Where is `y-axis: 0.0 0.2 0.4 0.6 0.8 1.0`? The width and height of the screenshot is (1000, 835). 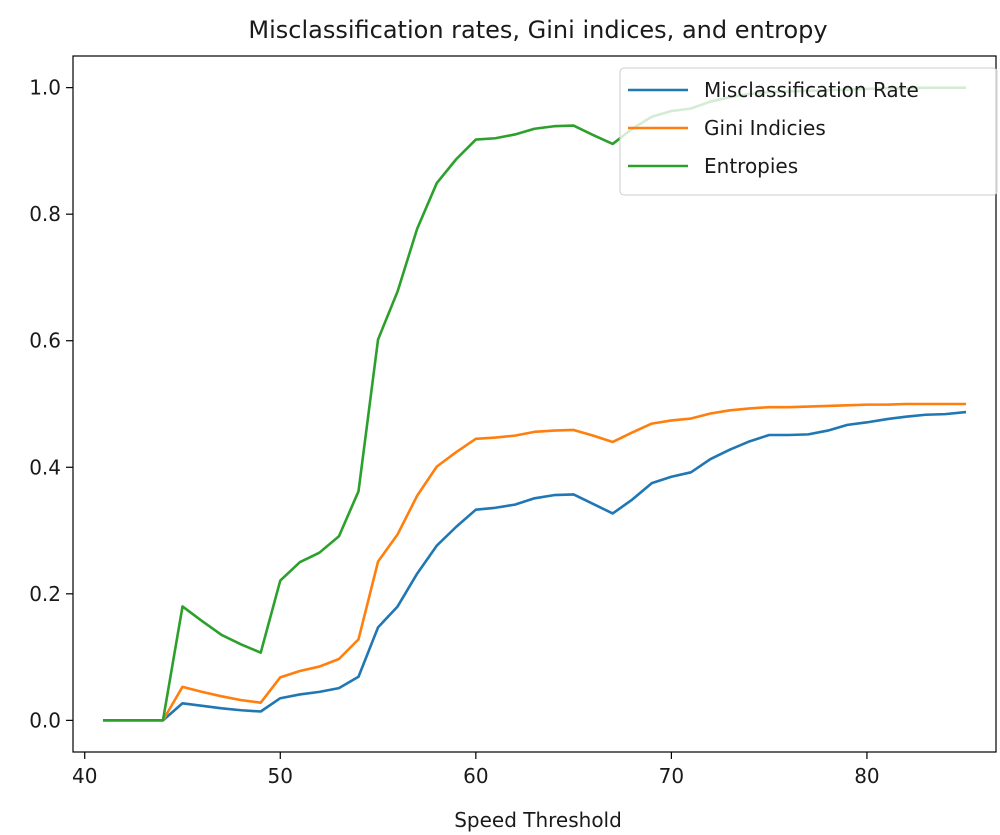 y-axis: 0.0 0.2 0.4 0.6 0.8 1.0 is located at coordinates (51, 404).